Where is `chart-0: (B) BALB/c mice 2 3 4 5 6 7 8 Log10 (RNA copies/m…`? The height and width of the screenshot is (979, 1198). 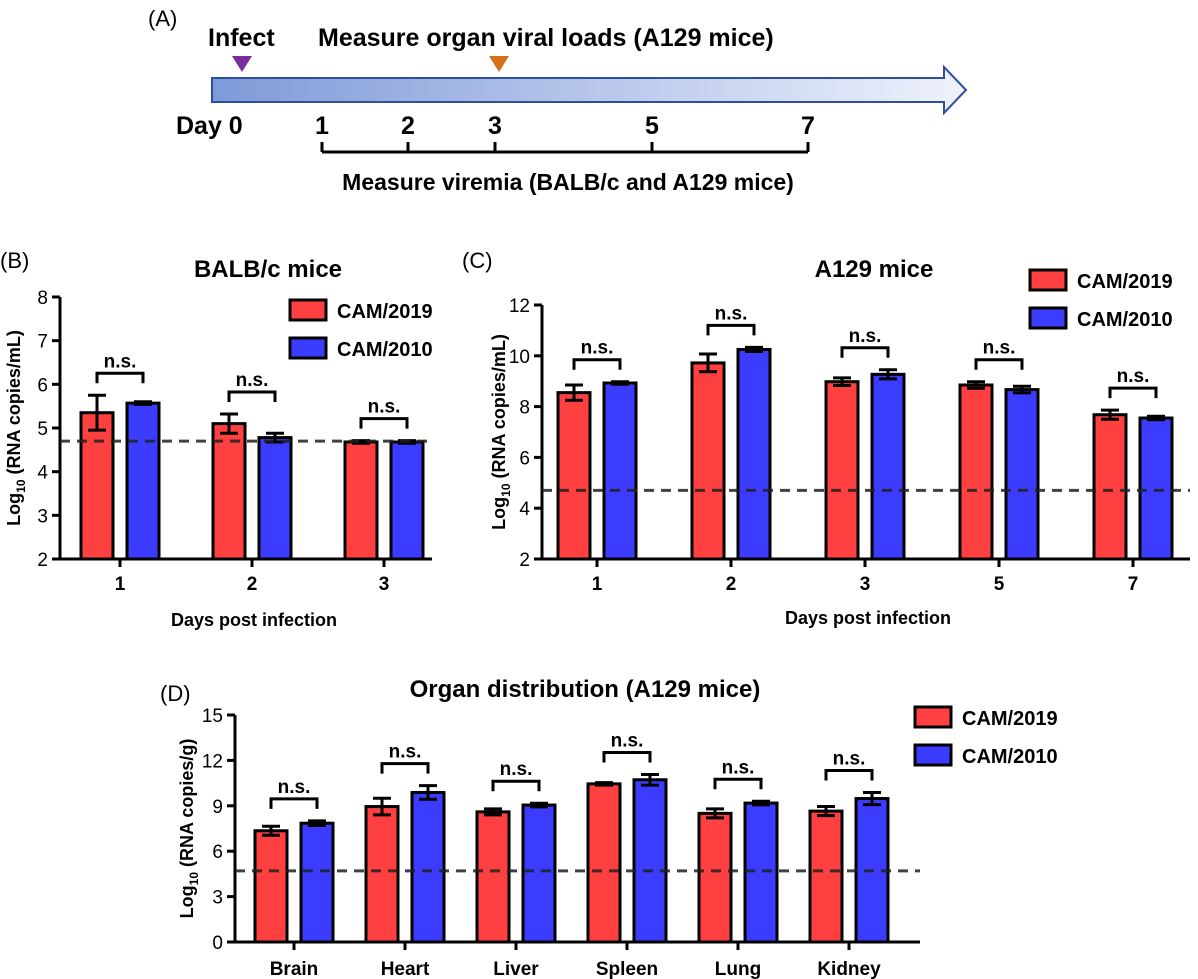 chart-0: (B) BALB/c mice 2 3 4 5 6 7 8 Log10 (RNA copies/m… is located at coordinates (216, 439).